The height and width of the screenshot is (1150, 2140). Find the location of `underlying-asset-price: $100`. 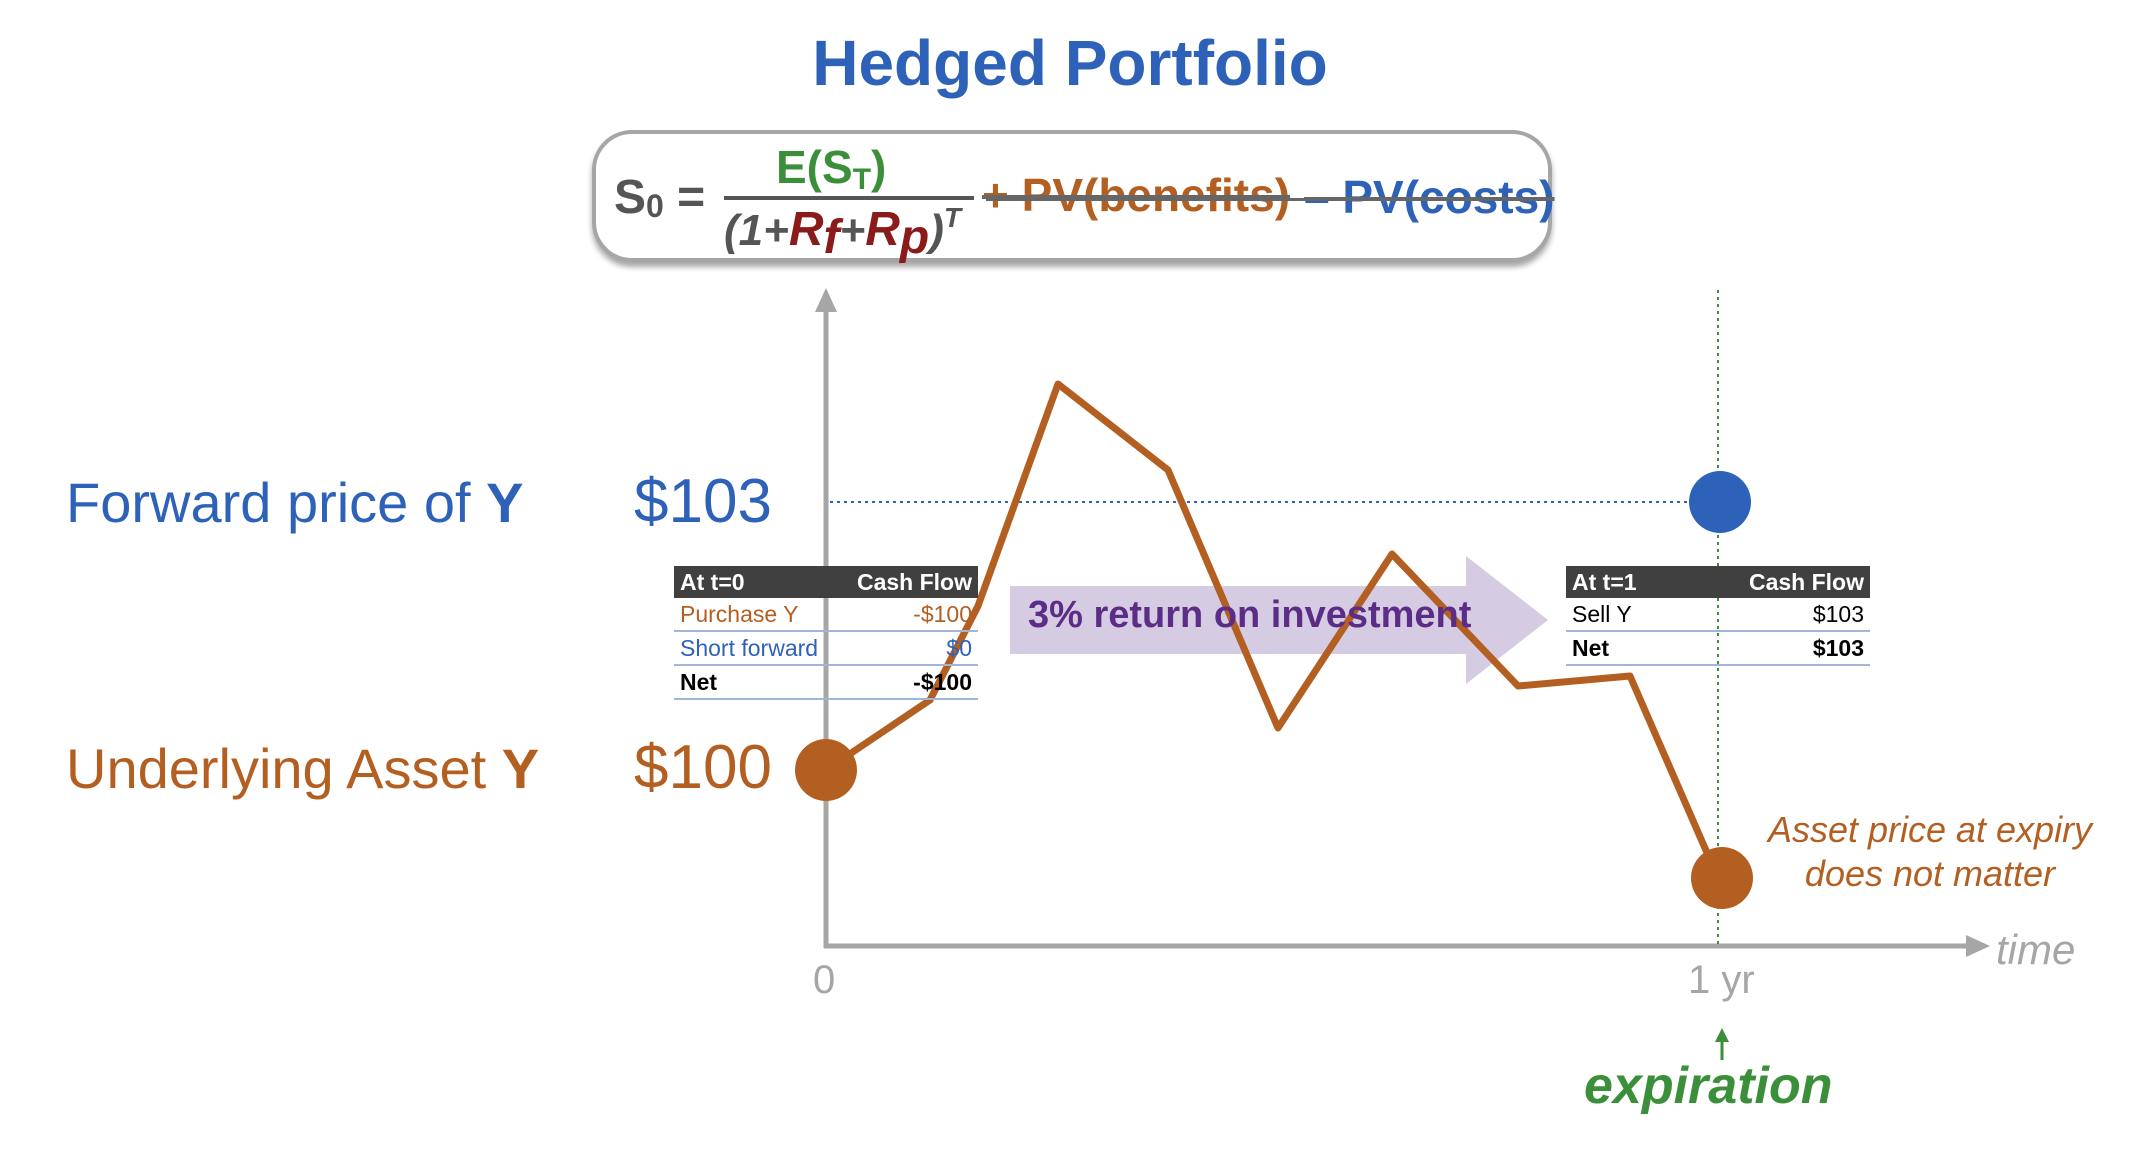

underlying-asset-price: $100 is located at coordinates (703, 767).